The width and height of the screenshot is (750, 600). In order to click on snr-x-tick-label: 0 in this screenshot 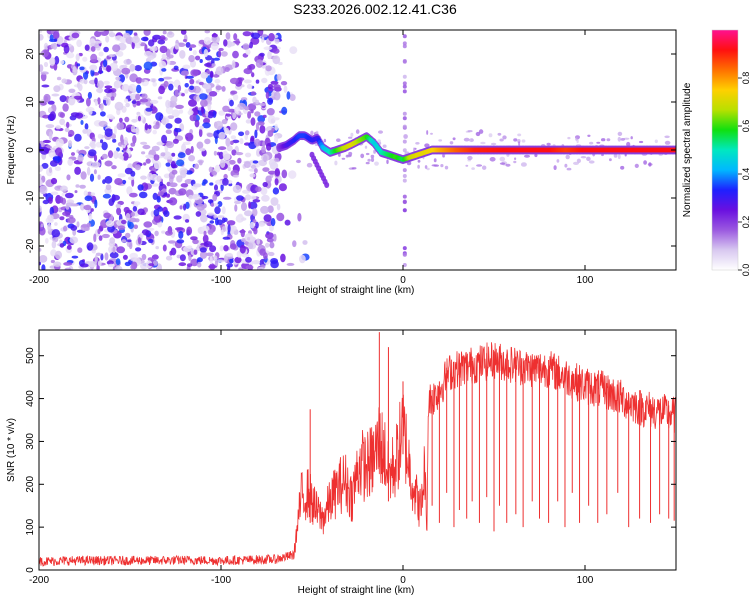, I will do `click(403, 580)`.